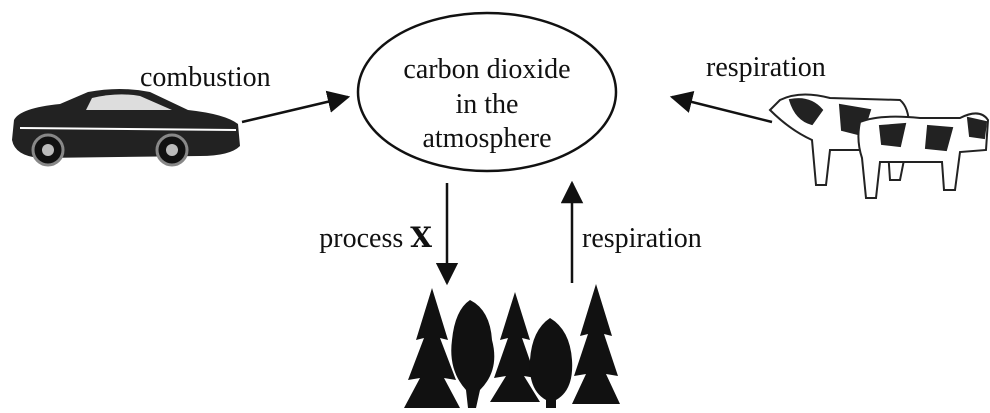 The image size is (990, 413). Describe the element at coordinates (205, 77) in the screenshot. I see `label-combustion: combustion` at that location.